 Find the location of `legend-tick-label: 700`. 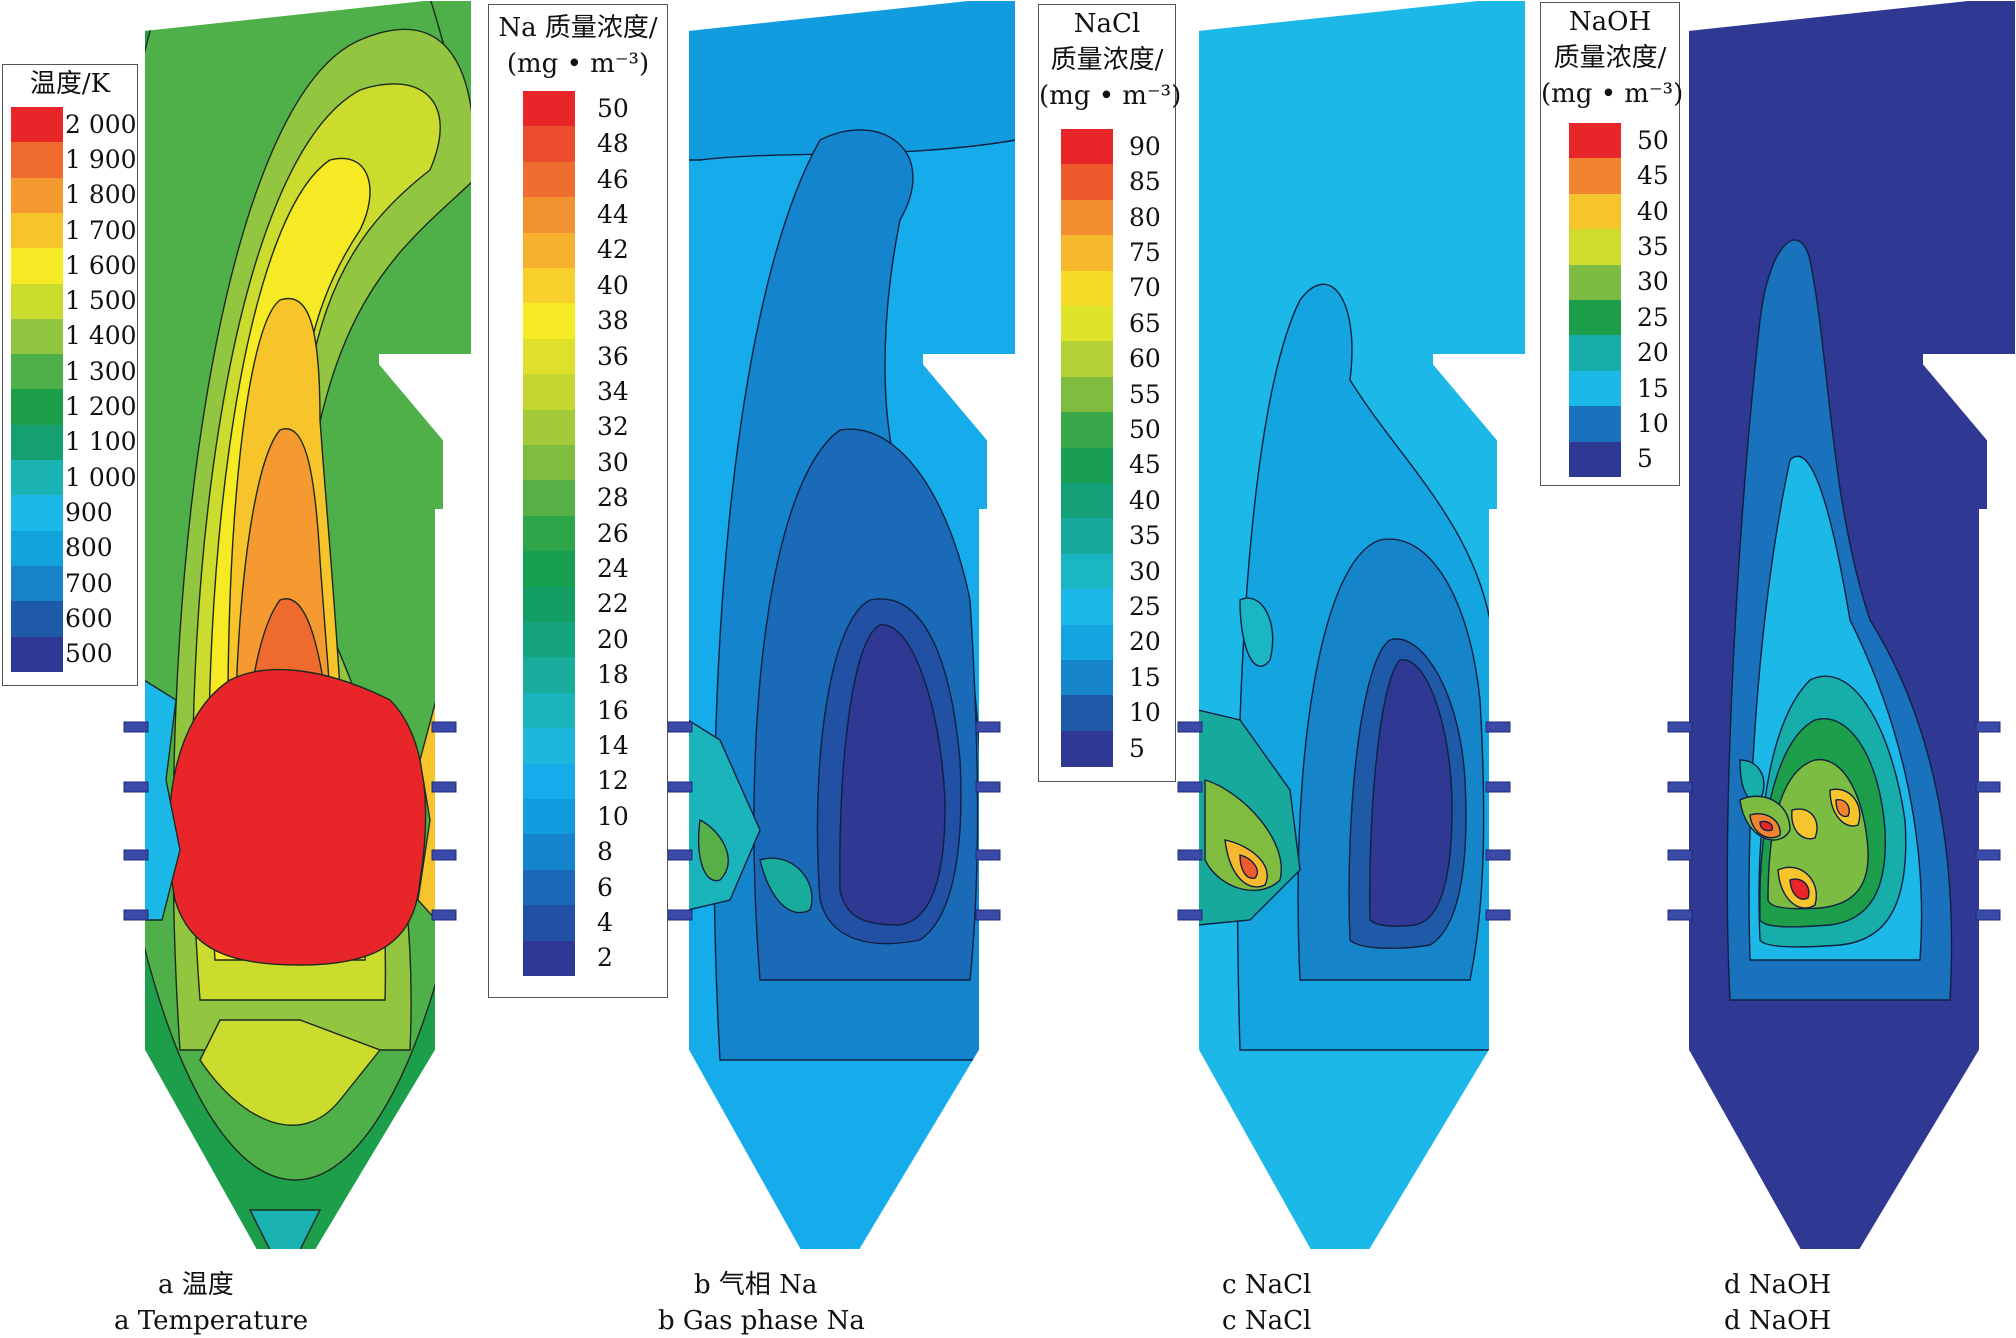

legend-tick-label: 700 is located at coordinates (89, 583).